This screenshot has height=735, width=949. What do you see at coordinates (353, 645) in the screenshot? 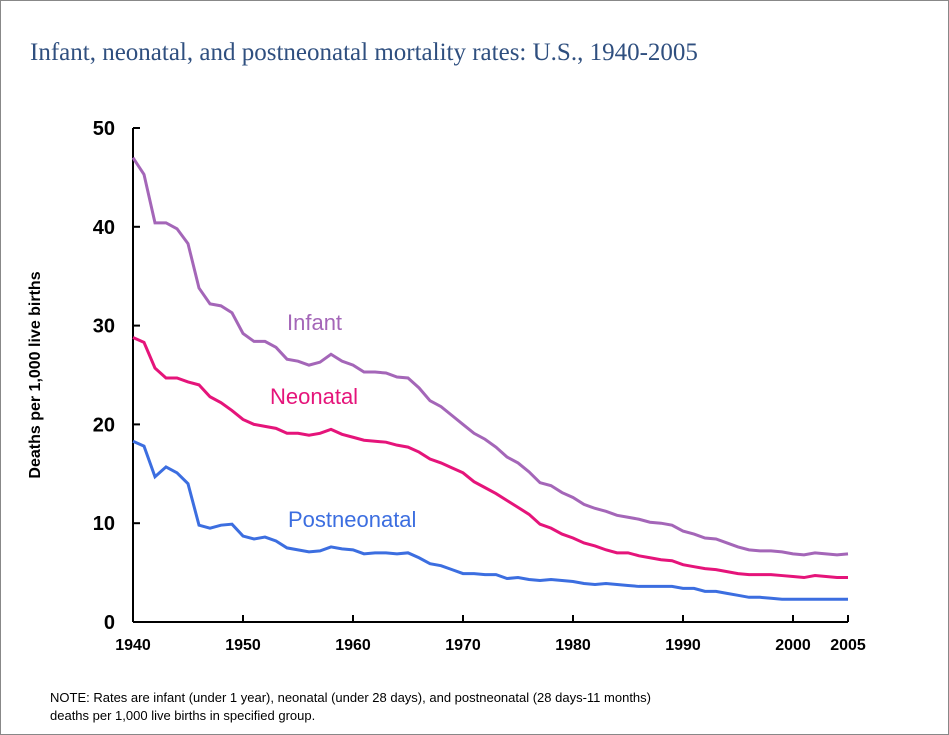
I see `x-tick-label: 1960` at bounding box center [353, 645].